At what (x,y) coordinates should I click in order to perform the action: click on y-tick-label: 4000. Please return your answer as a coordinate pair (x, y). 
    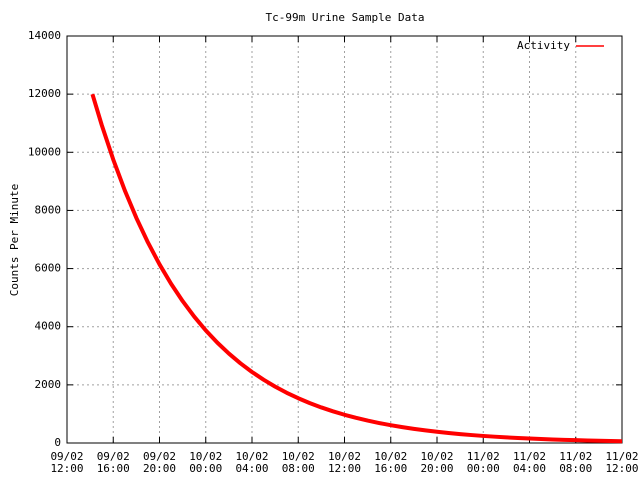
    Looking at the image, I should click on (48, 326).